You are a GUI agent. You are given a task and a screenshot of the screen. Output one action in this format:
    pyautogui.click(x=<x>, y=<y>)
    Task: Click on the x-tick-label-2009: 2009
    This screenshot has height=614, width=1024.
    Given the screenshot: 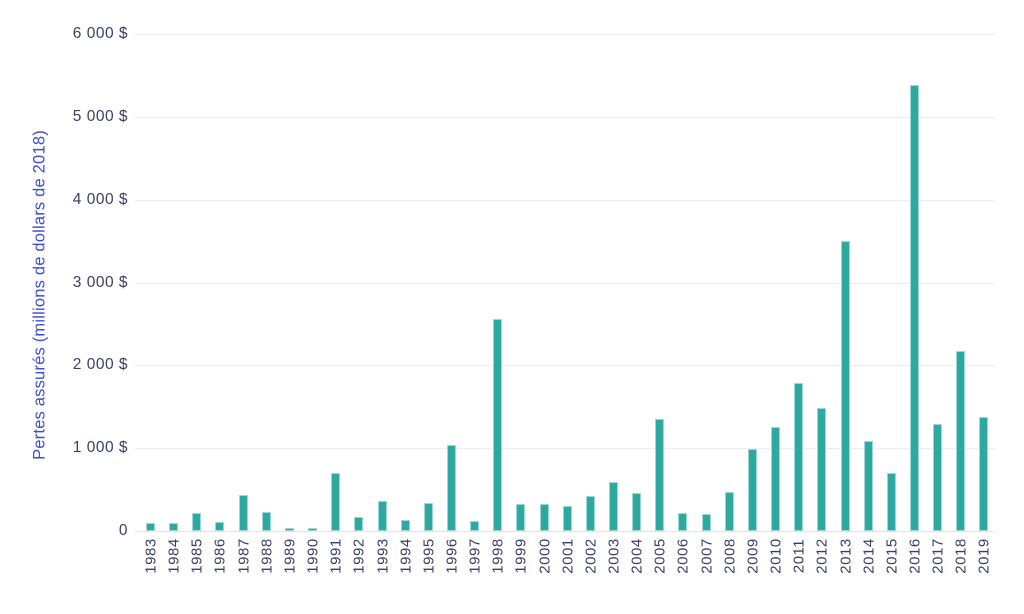 What is the action you would take?
    pyautogui.click(x=753, y=556)
    